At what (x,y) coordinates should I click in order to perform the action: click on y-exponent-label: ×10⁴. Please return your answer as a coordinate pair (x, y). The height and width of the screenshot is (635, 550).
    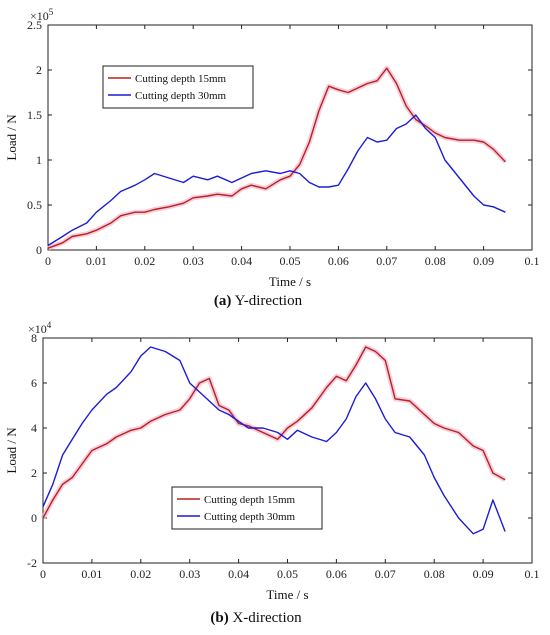
    Looking at the image, I should click on (40, 328).